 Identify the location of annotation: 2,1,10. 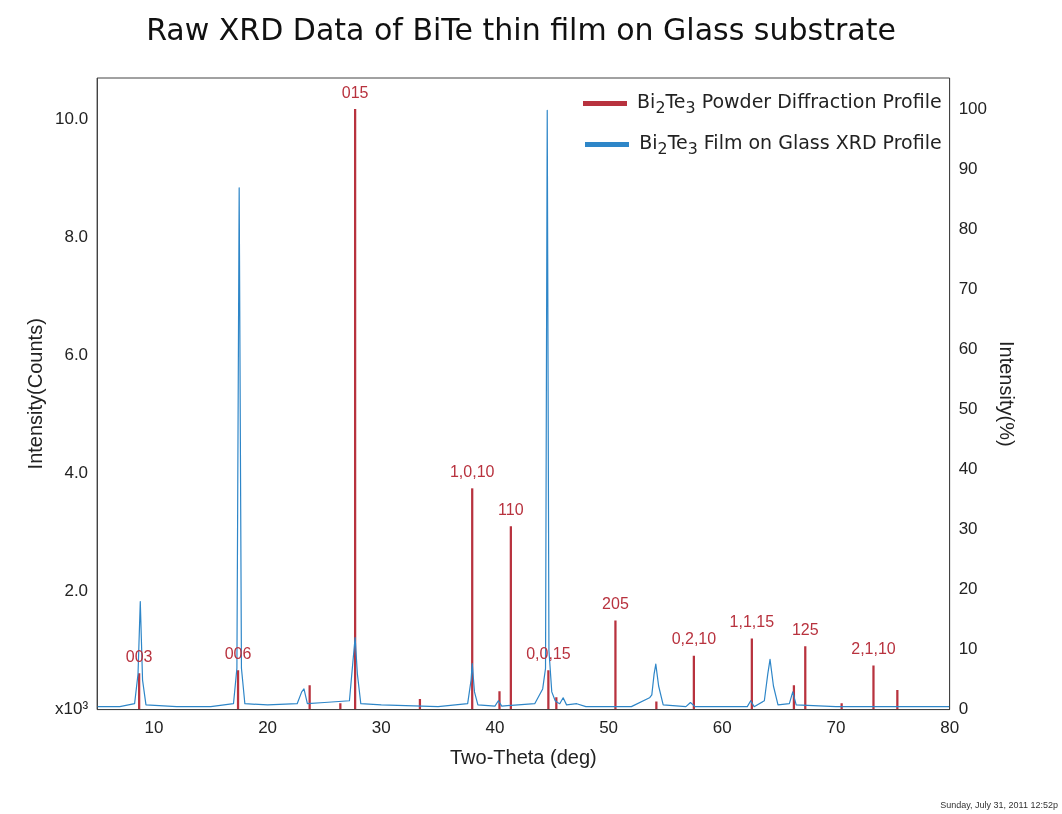
(873, 649).